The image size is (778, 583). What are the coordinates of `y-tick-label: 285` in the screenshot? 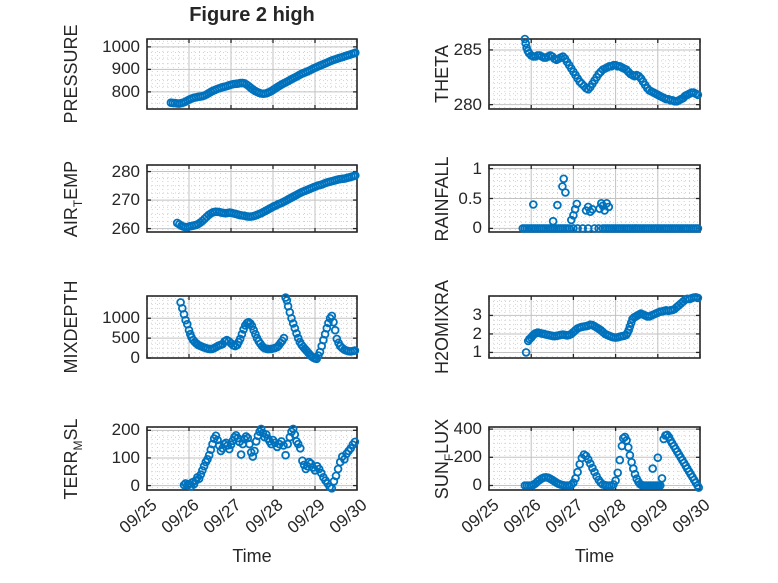 It's located at (467, 49).